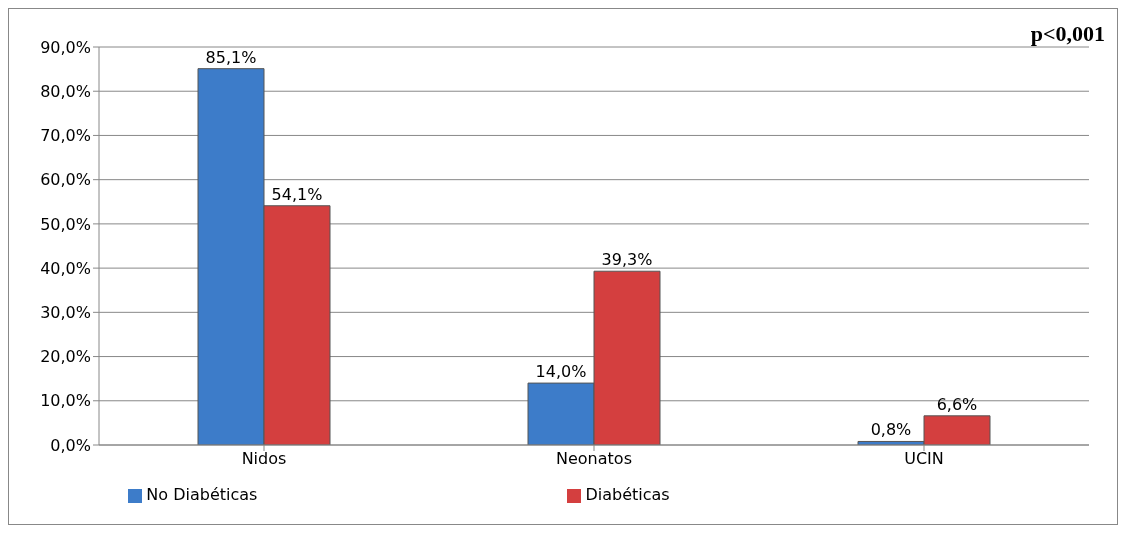 This screenshot has height=533, width=1126. What do you see at coordinates (561, 372) in the screenshot?
I see `data-label: 14,0%` at bounding box center [561, 372].